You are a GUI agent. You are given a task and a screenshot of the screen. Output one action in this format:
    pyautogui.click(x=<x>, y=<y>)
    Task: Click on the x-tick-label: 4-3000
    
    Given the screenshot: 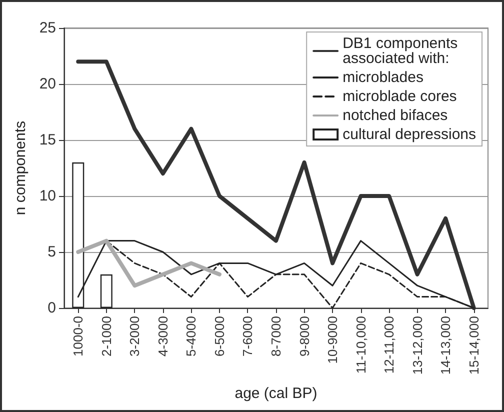 What is the action you would take?
    pyautogui.click(x=162, y=336)
    